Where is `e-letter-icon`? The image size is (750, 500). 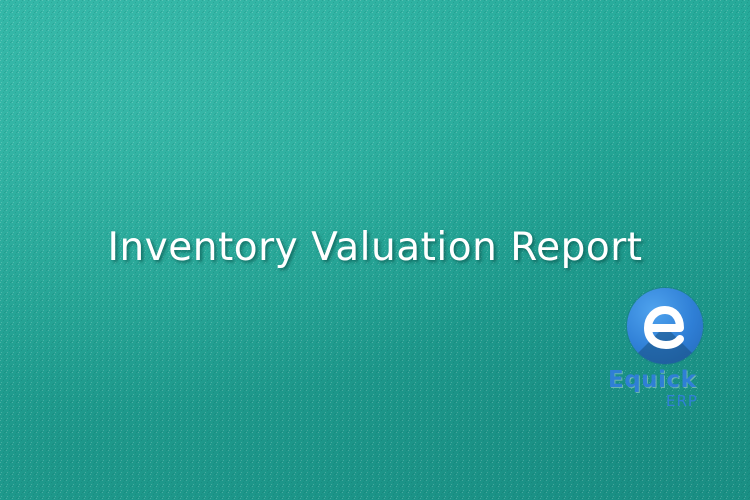
e-letter-icon is located at coordinates (664, 327).